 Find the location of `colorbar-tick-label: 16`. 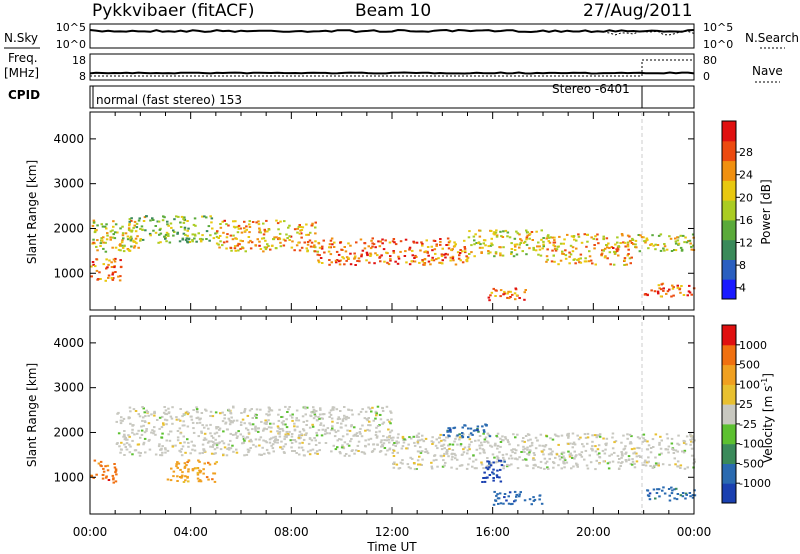

colorbar-tick-label: 16 is located at coordinates (746, 220).